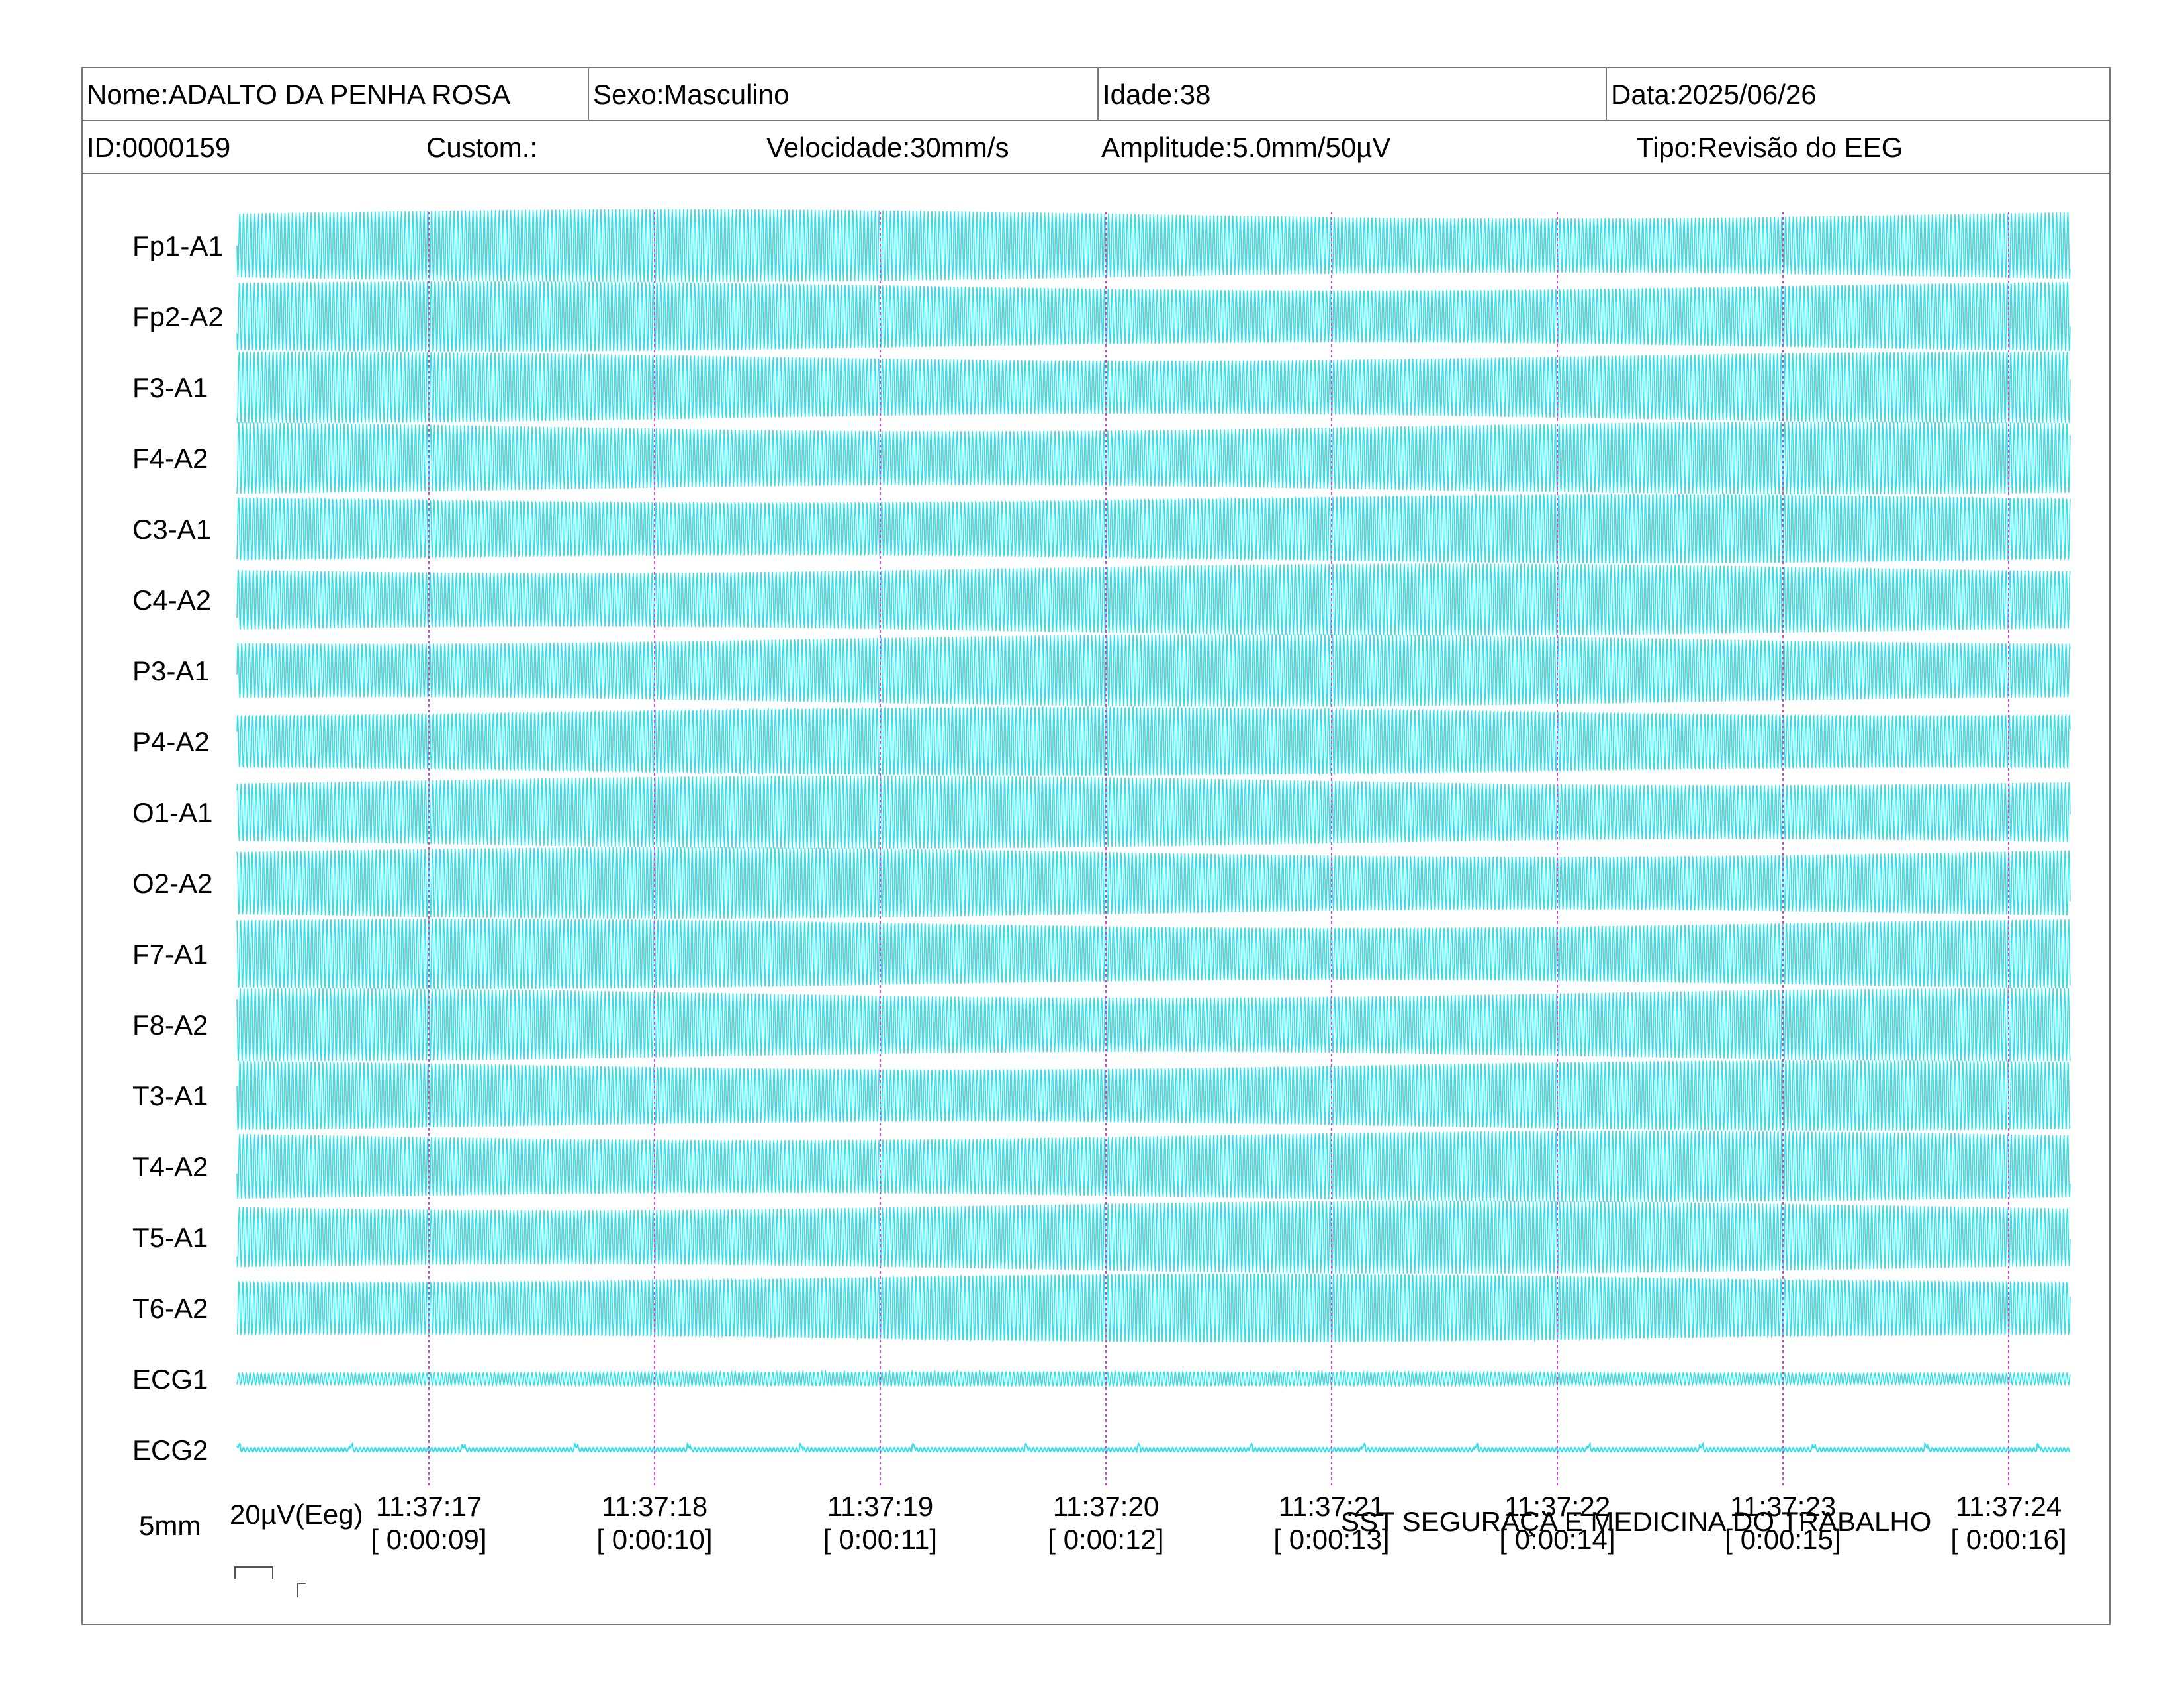  What do you see at coordinates (1153, 387) in the screenshot?
I see `eeg-trace-f3-a1` at bounding box center [1153, 387].